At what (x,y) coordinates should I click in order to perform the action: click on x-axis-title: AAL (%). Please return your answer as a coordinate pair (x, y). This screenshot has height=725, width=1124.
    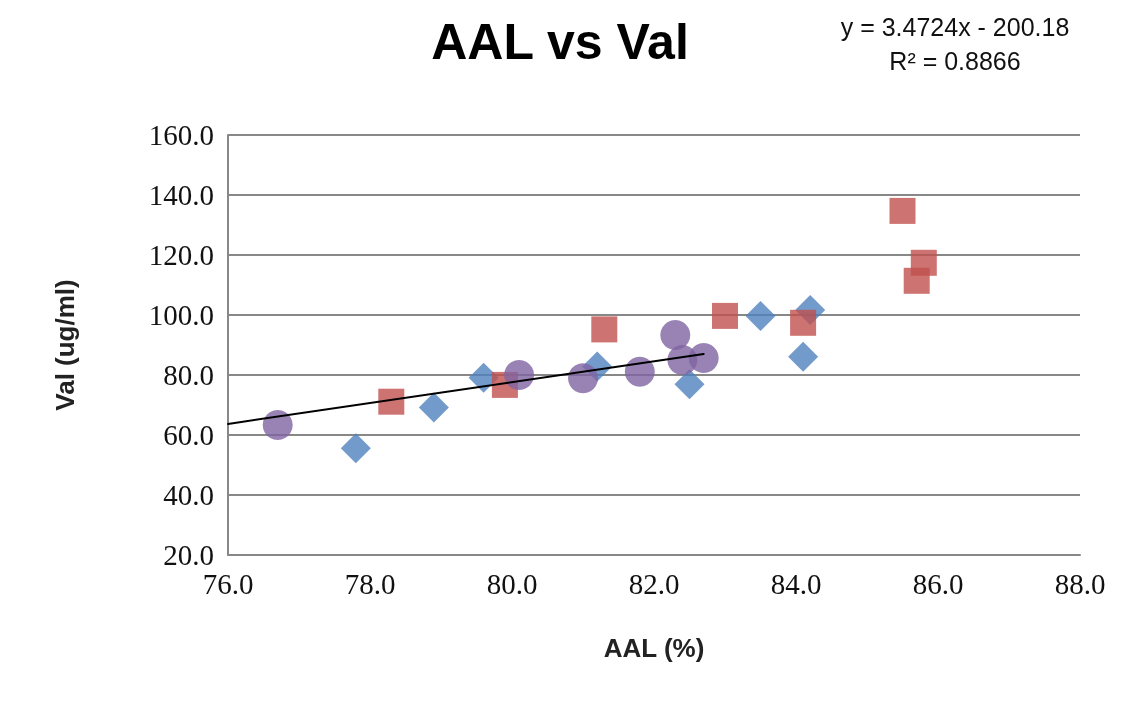
    Looking at the image, I should click on (654, 648).